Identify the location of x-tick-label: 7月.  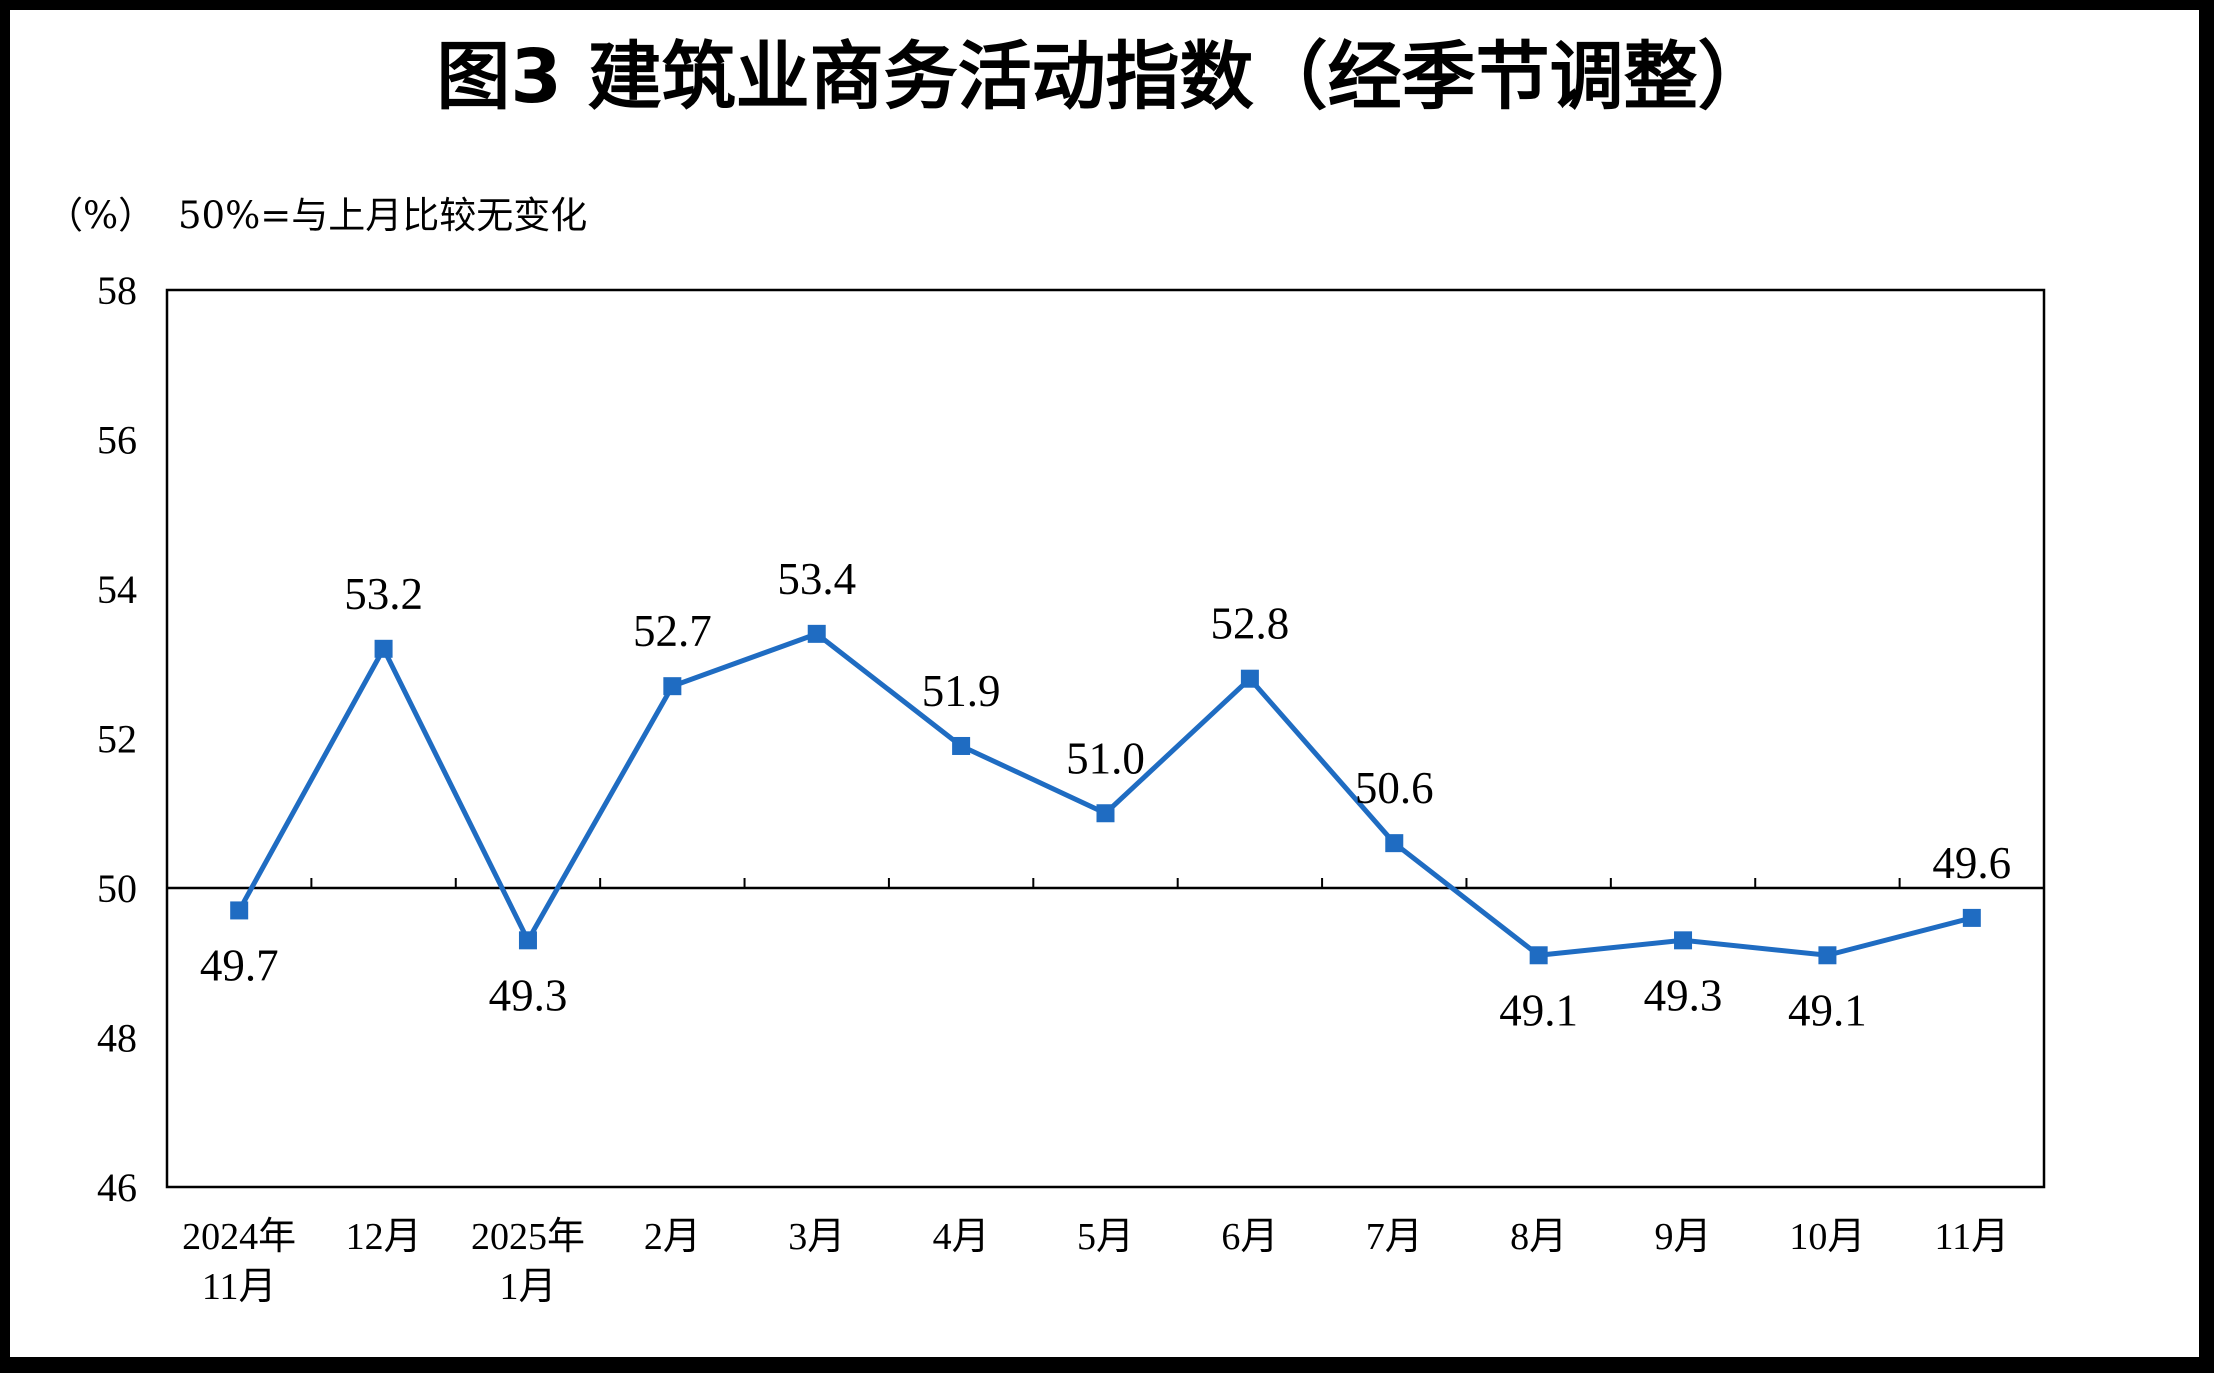
(1394, 1237).